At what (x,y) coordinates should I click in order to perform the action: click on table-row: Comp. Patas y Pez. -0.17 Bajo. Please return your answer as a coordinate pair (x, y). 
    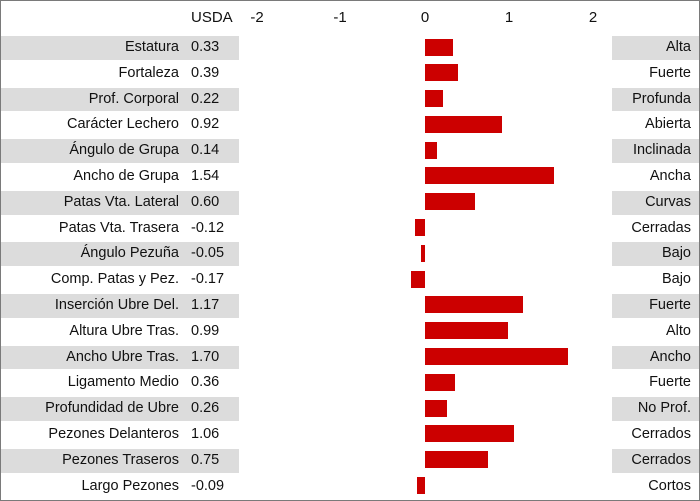
    Looking at the image, I should click on (350, 280).